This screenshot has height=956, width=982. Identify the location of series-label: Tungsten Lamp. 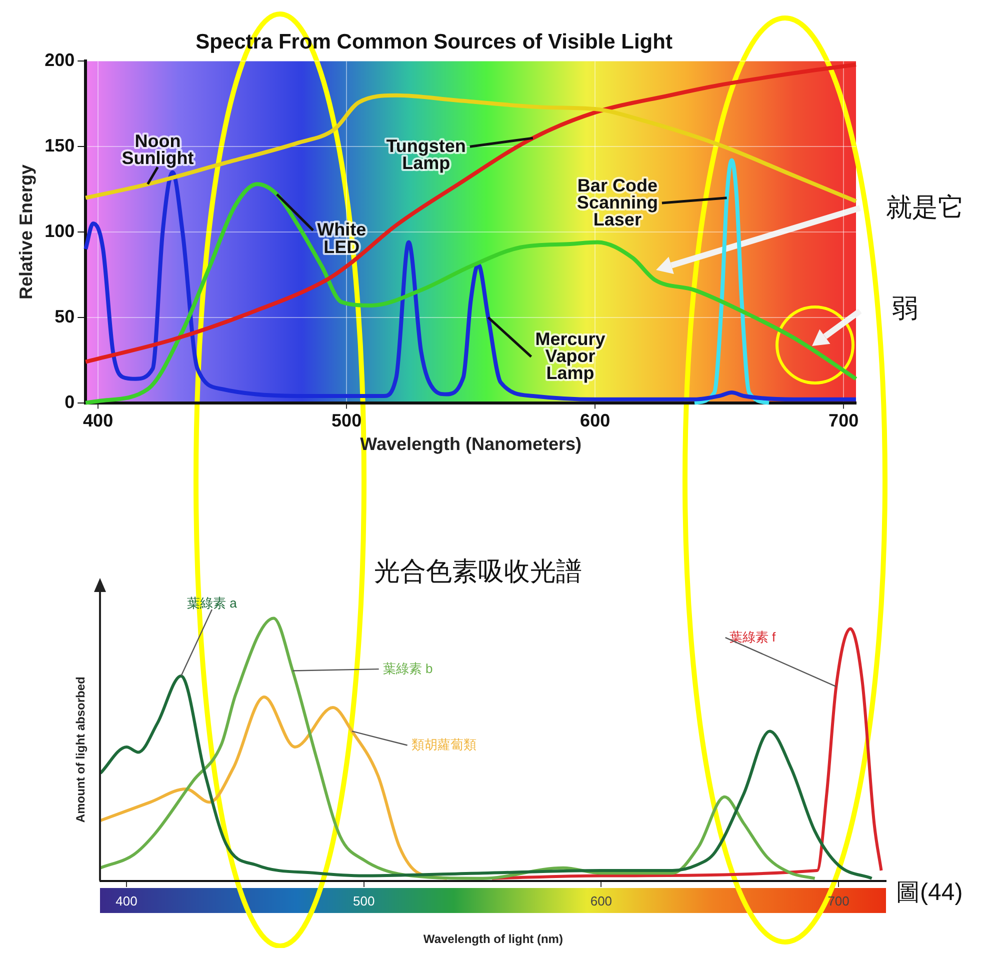
(426, 155).